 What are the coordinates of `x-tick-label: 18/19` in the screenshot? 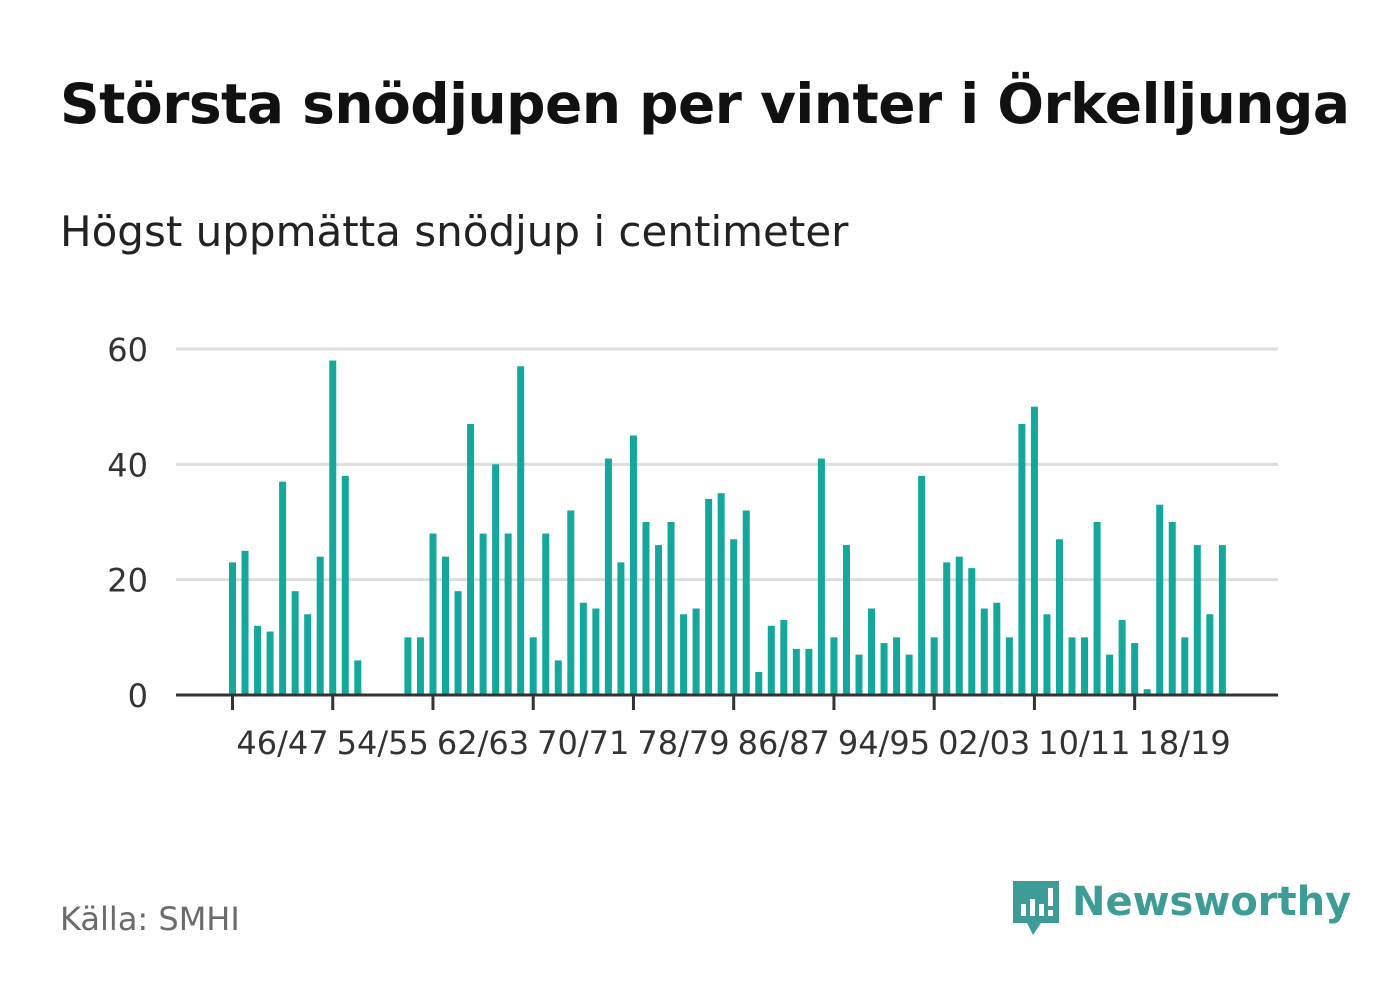 It's located at (1185, 743).